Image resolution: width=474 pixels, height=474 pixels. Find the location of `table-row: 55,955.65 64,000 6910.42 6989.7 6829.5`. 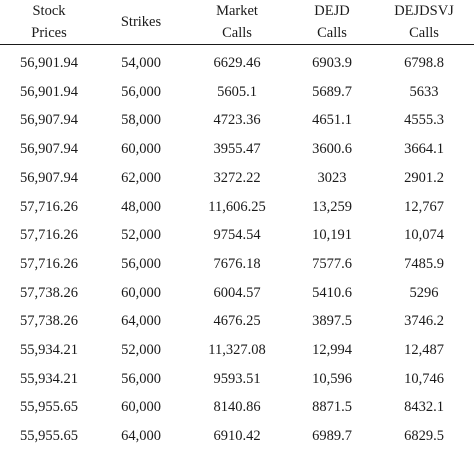

table-row: 55,955.65 64,000 6910.42 6989.7 6829.5 is located at coordinates (237, 436).